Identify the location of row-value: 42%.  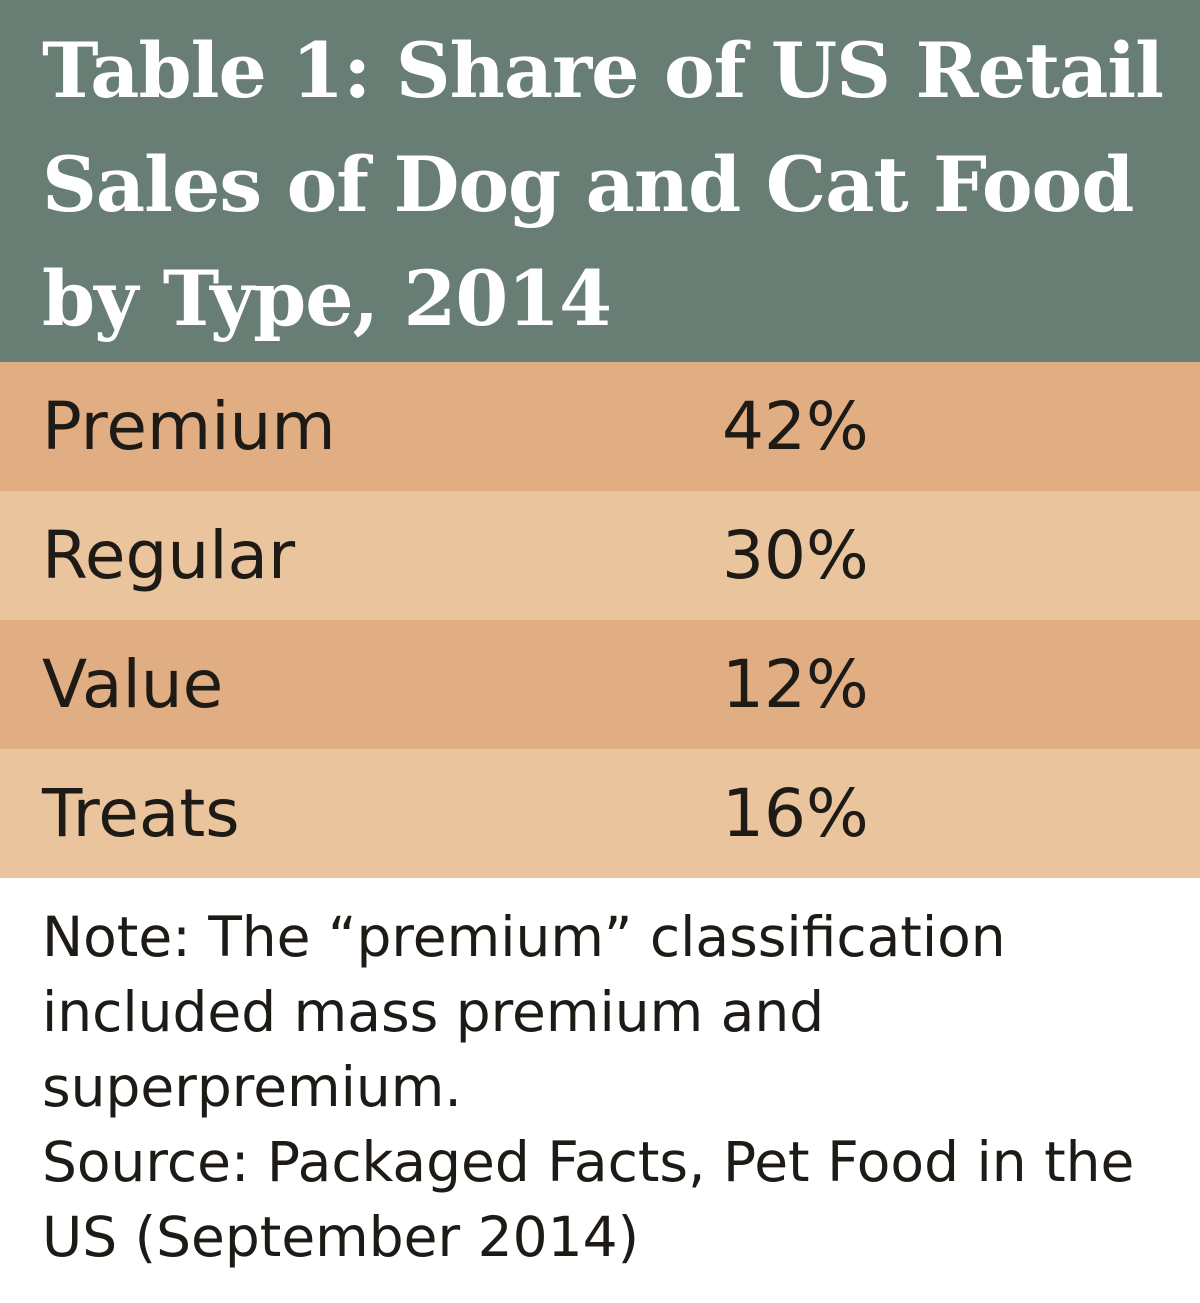
(795, 426).